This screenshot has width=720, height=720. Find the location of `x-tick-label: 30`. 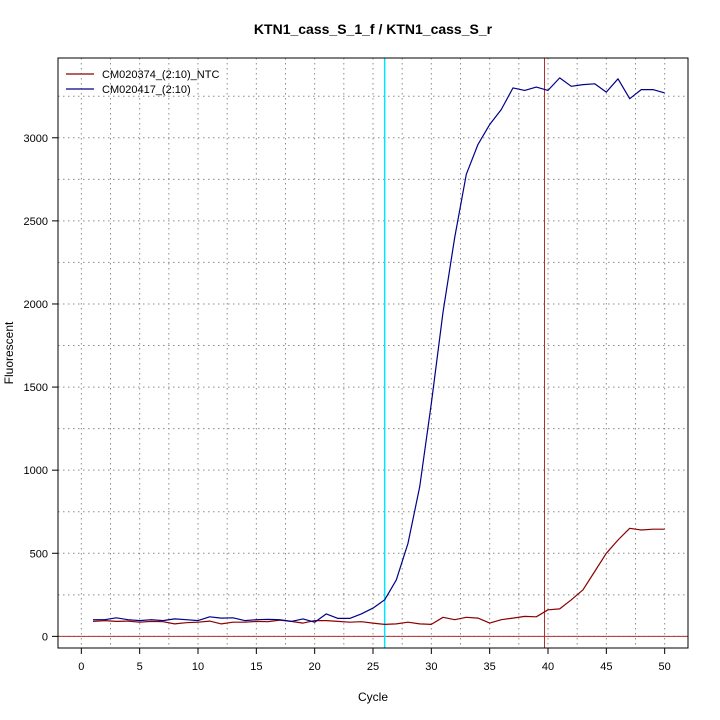

x-tick-label: 30 is located at coordinates (431, 667).